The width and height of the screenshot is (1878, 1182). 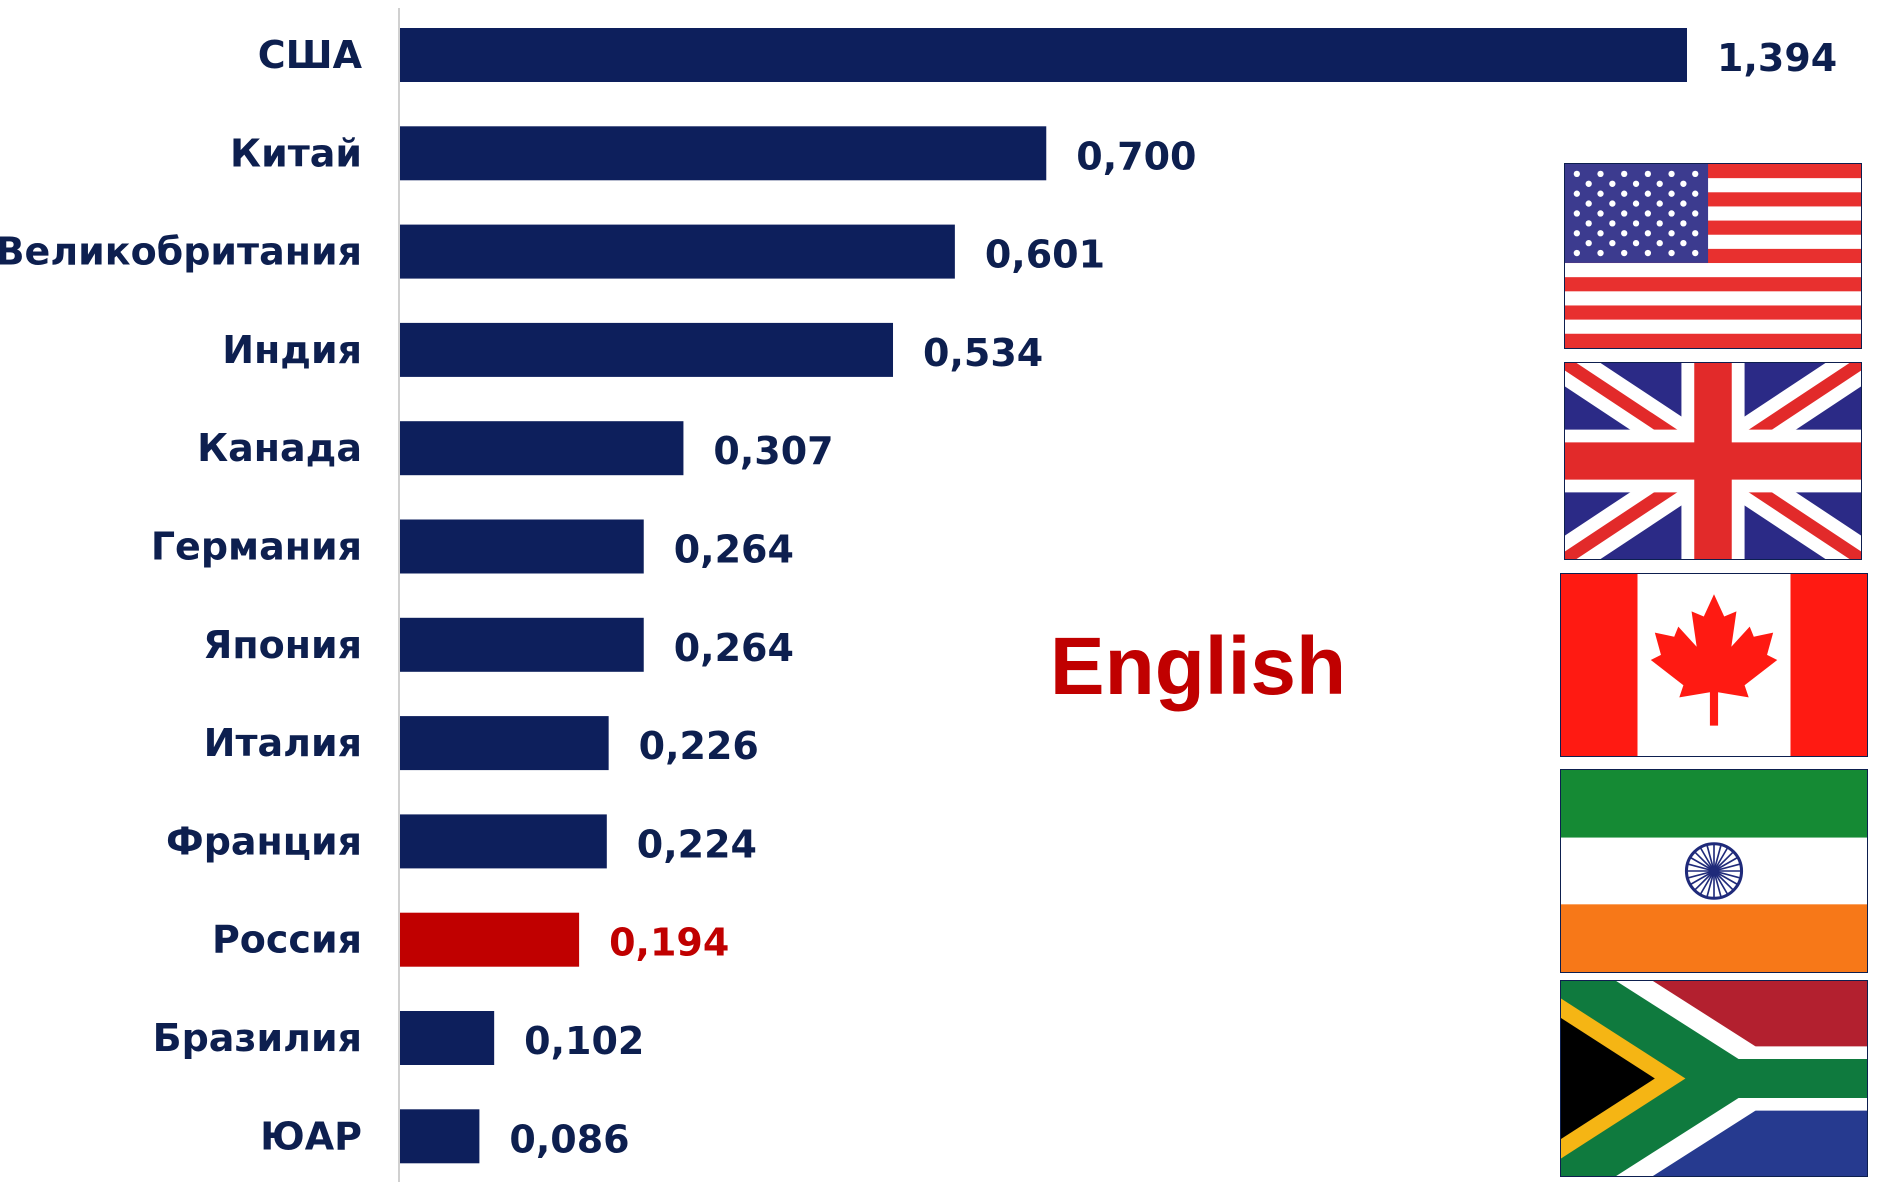 I want to click on category-label-1: Китай, so click(x=296, y=153).